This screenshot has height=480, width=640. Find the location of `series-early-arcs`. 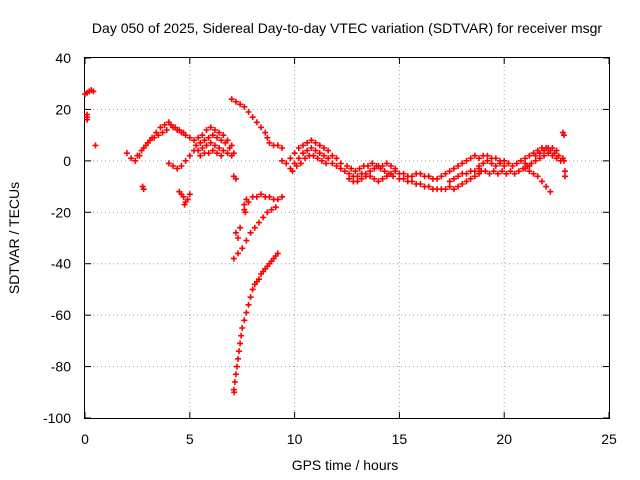

series-early-arcs is located at coordinates (139, 147).